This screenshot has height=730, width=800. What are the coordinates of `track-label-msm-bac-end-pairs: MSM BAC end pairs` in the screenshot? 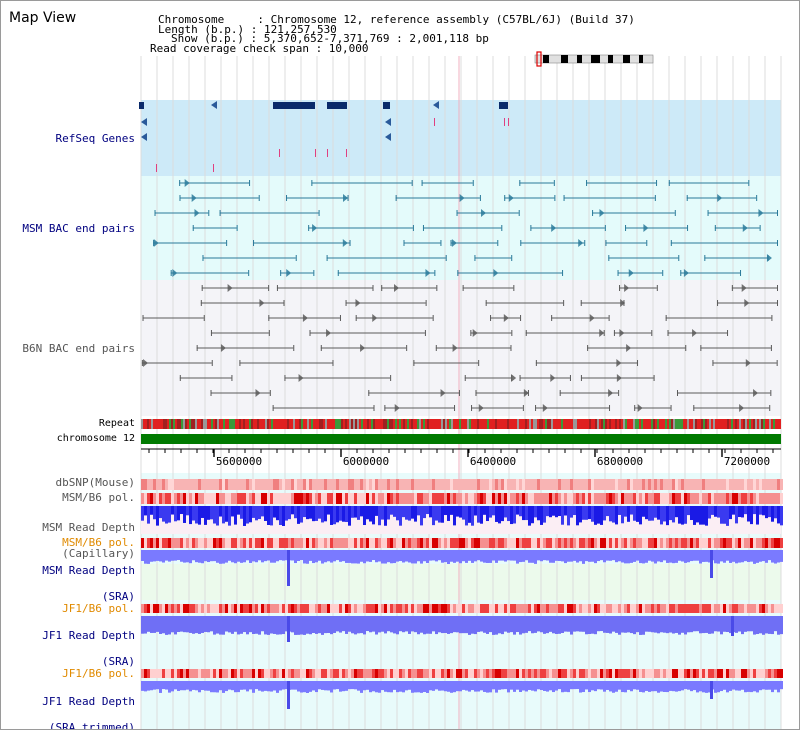 It's located at (78, 228).